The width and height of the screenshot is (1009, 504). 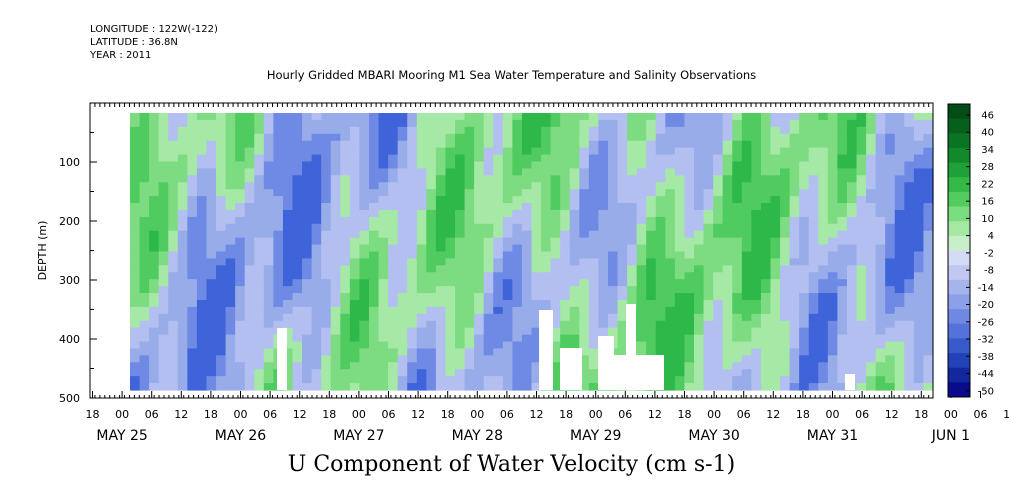 I want to click on colorbar-label: 10, so click(x=987, y=219).